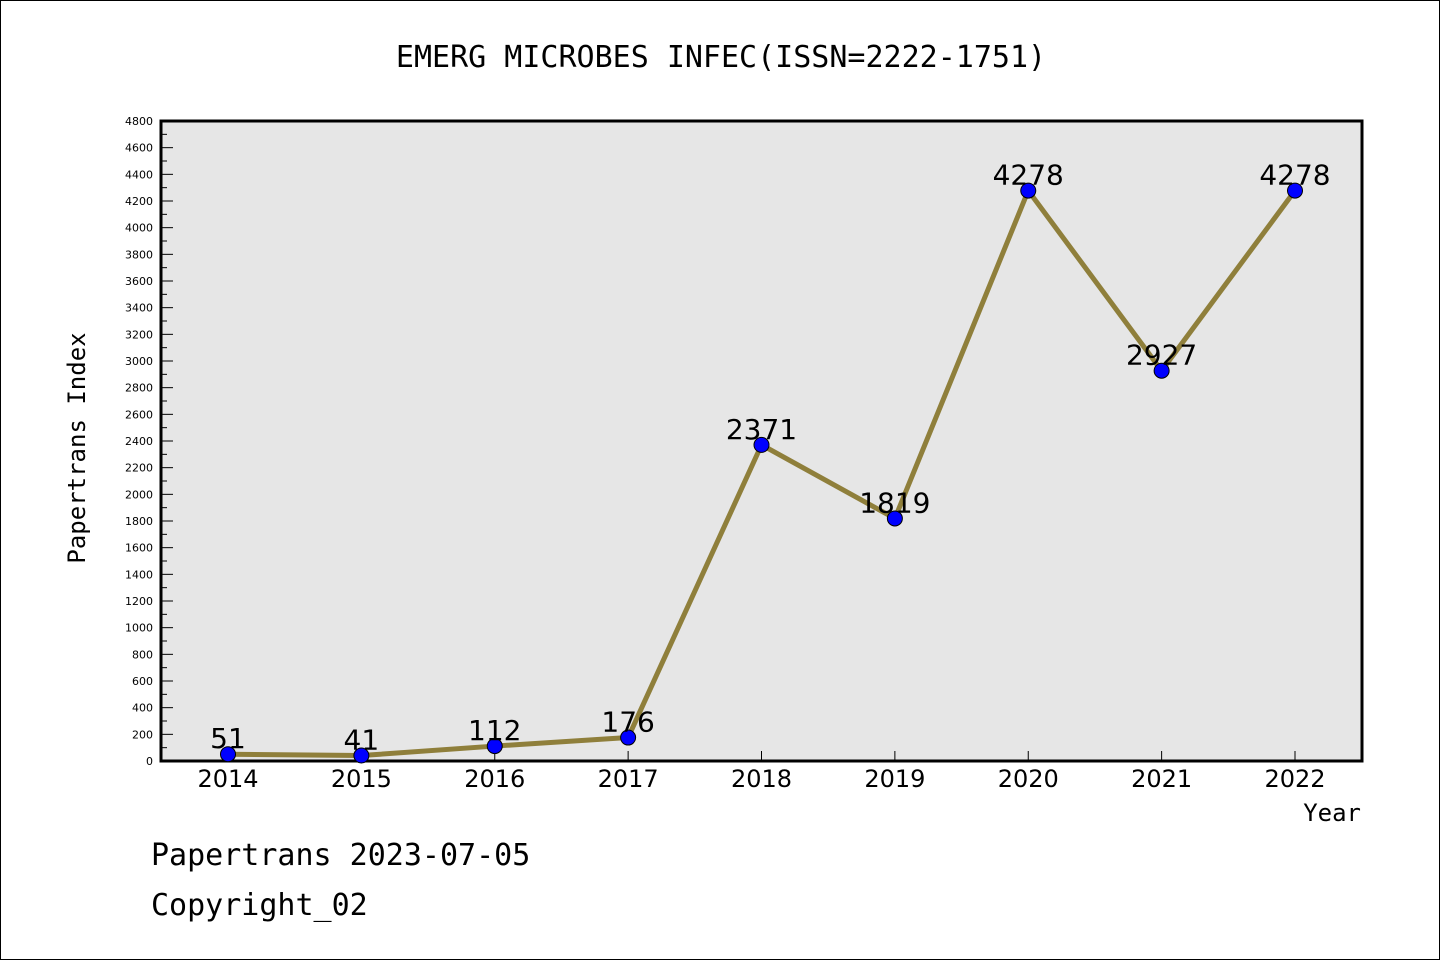 Image resolution: width=1440 pixels, height=961 pixels. I want to click on y-tick-label: 2600, so click(139, 414).